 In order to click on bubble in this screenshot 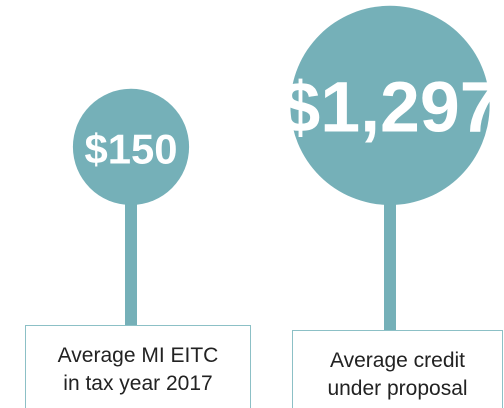, I will do `click(131, 146)`.